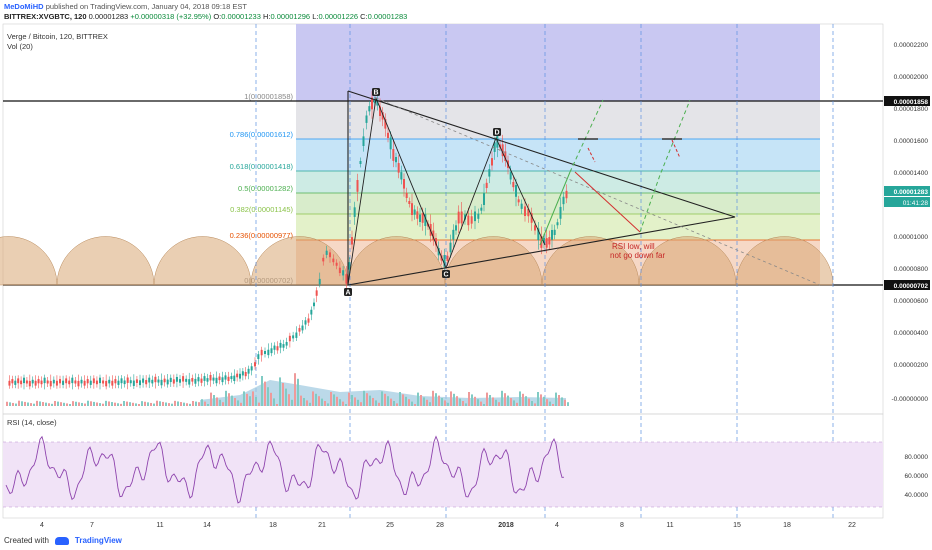 The height and width of the screenshot is (550, 932). What do you see at coordinates (347, 293) in the screenshot?
I see `point-label: A` at bounding box center [347, 293].